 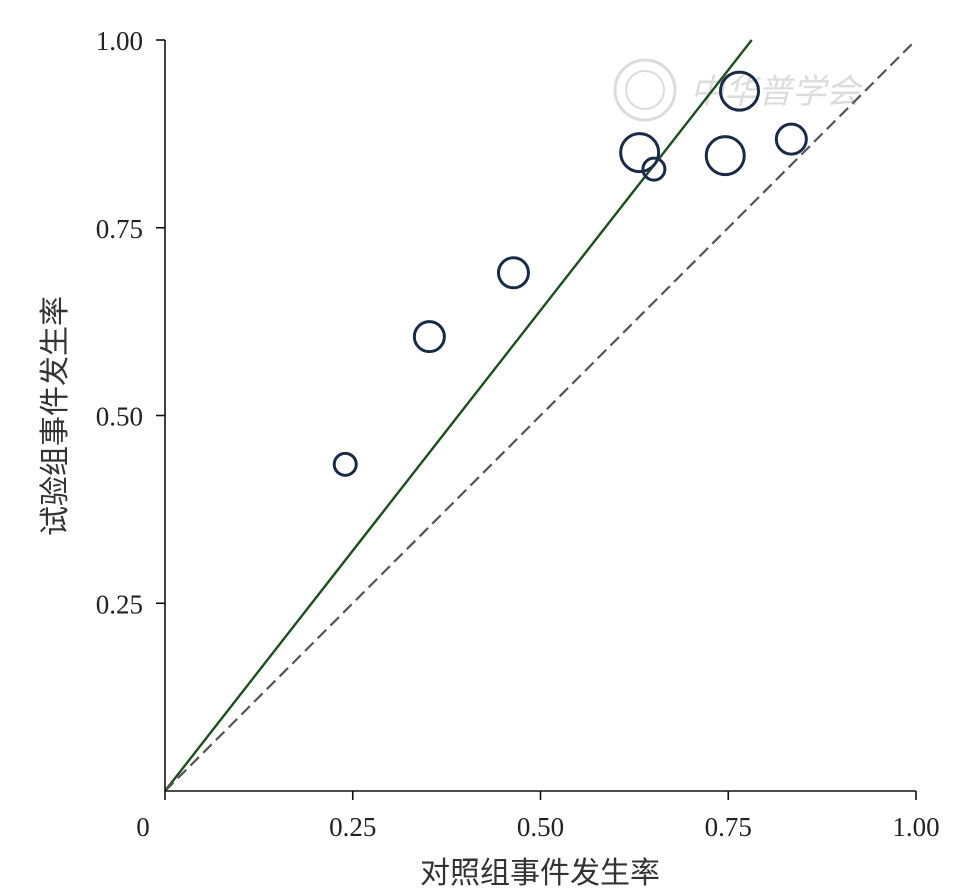 I want to click on y-axis-title: 试验组事件发生率, so click(x=55, y=416).